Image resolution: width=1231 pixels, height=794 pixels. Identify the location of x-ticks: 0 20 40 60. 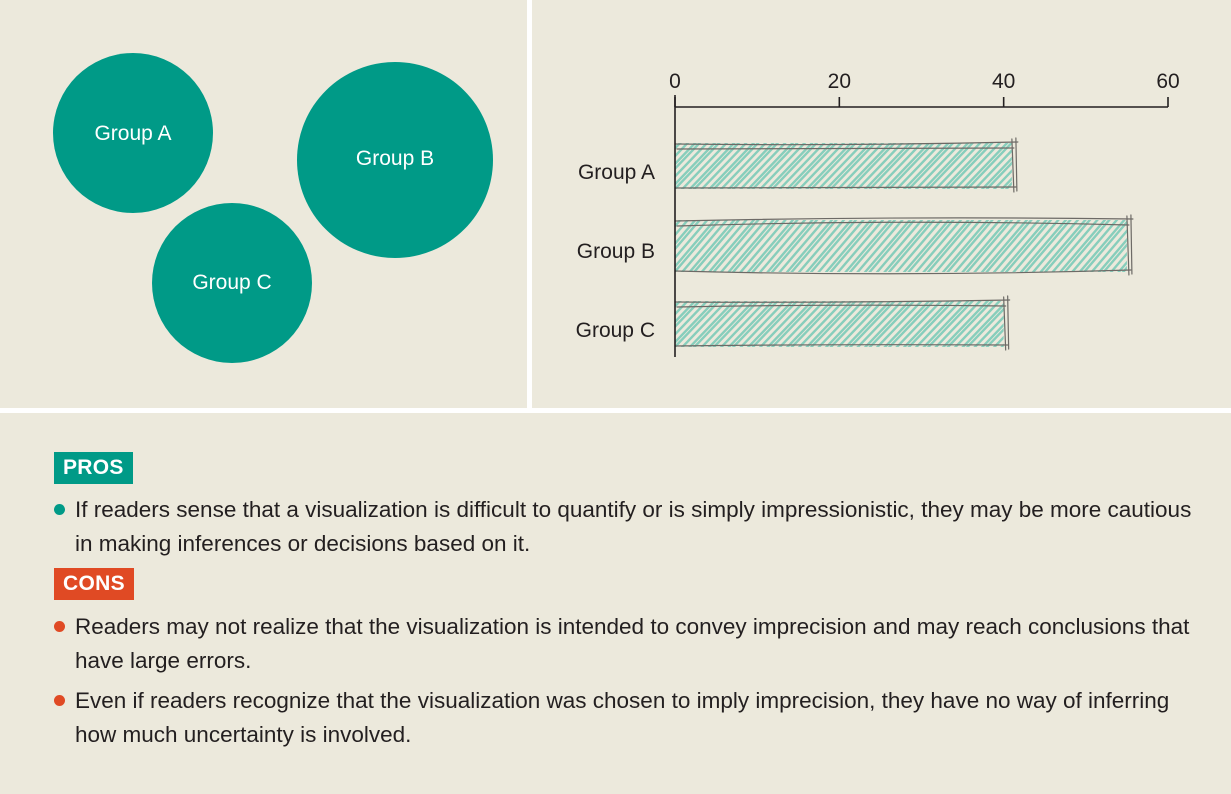
(924, 88).